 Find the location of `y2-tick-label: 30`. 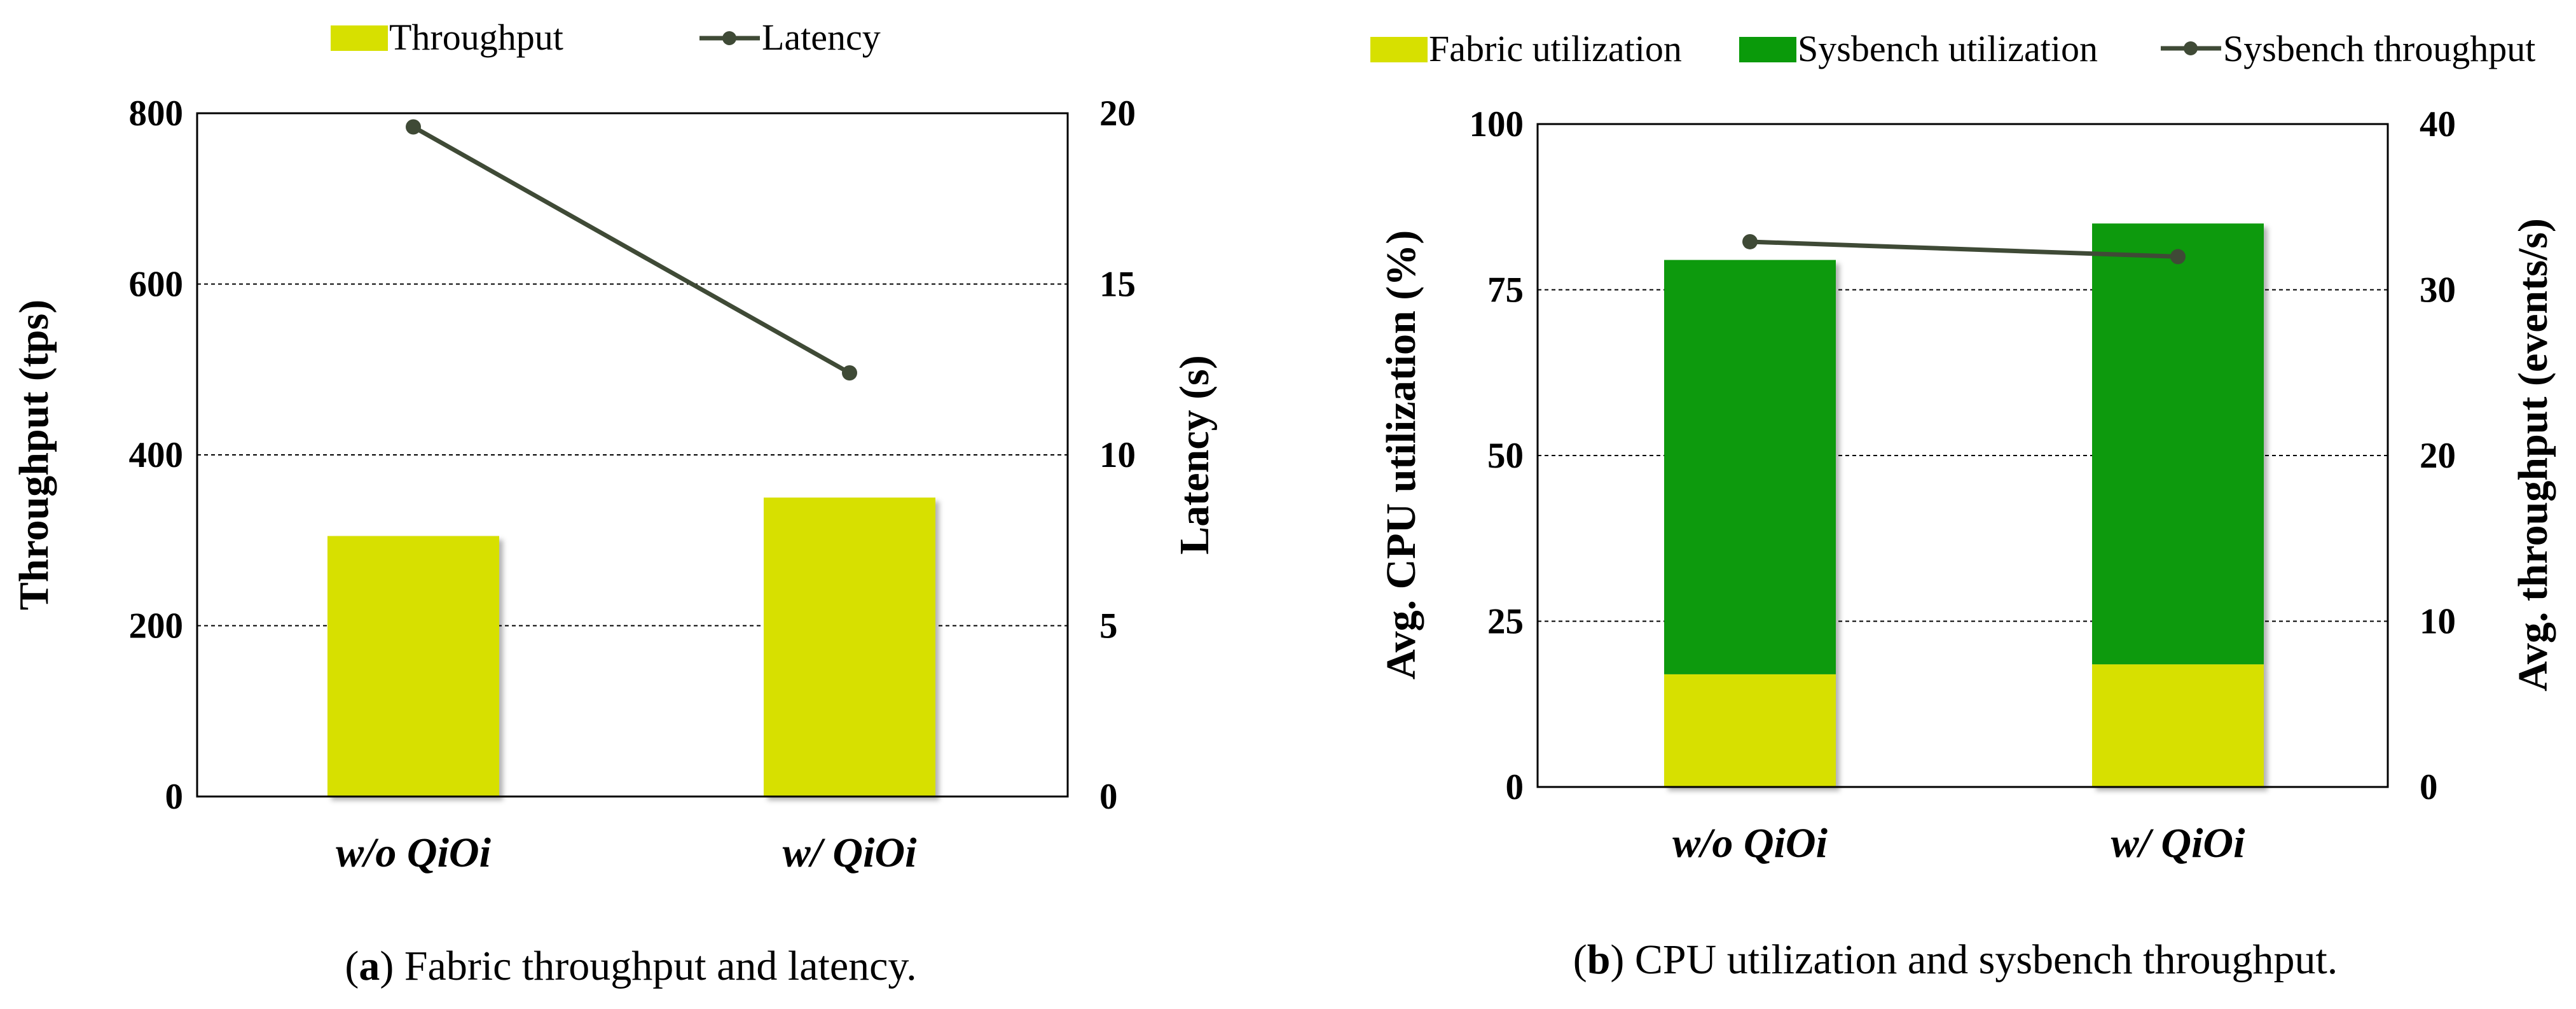

y2-tick-label: 30 is located at coordinates (2438, 290).